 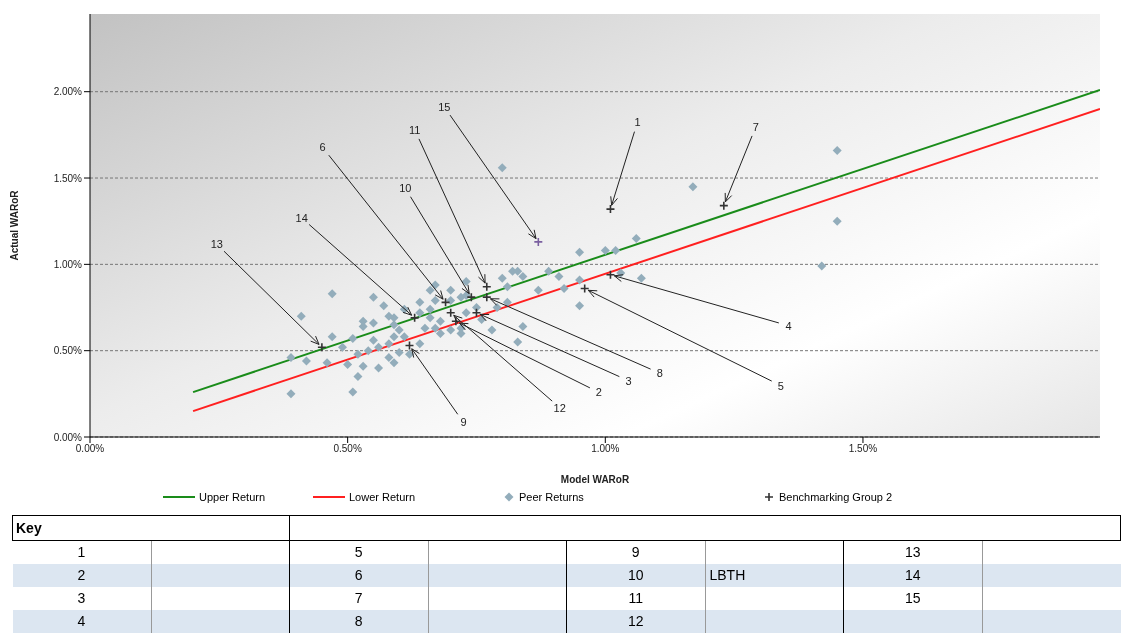 What do you see at coordinates (912, 552) in the screenshot?
I see `text: 13` at bounding box center [912, 552].